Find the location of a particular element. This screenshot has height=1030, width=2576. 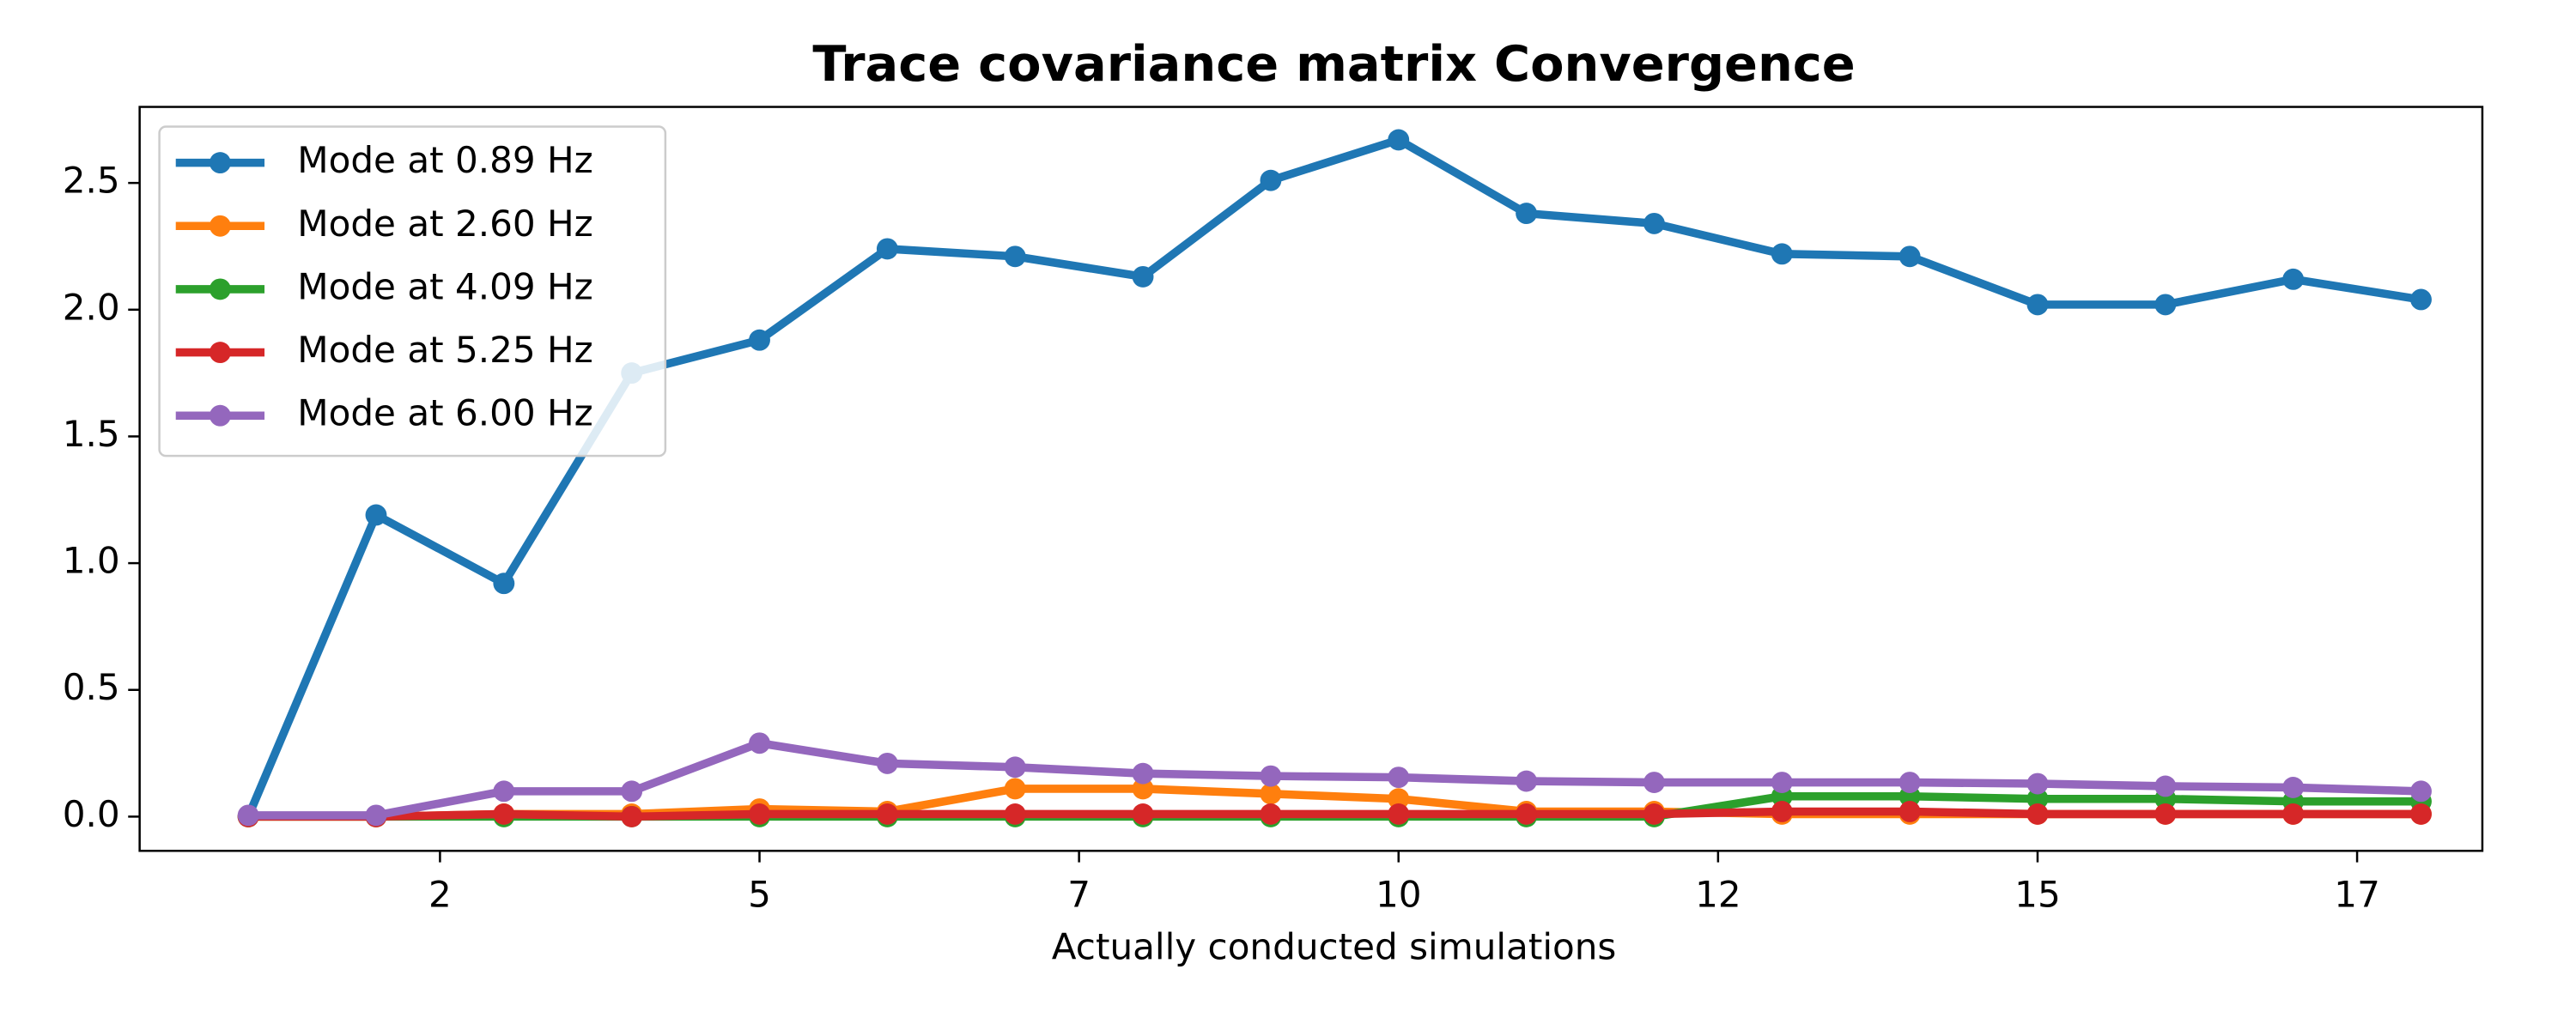

x-tick-label: 12 is located at coordinates (1718, 894).